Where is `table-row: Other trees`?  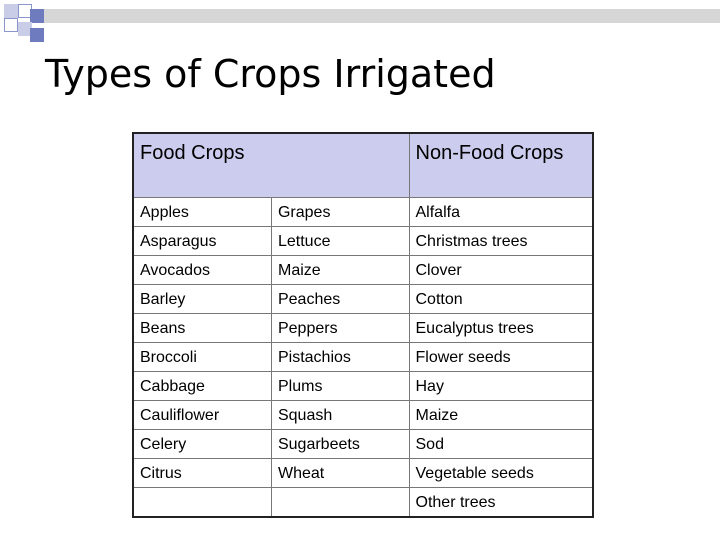
table-row: Other trees is located at coordinates (363, 501).